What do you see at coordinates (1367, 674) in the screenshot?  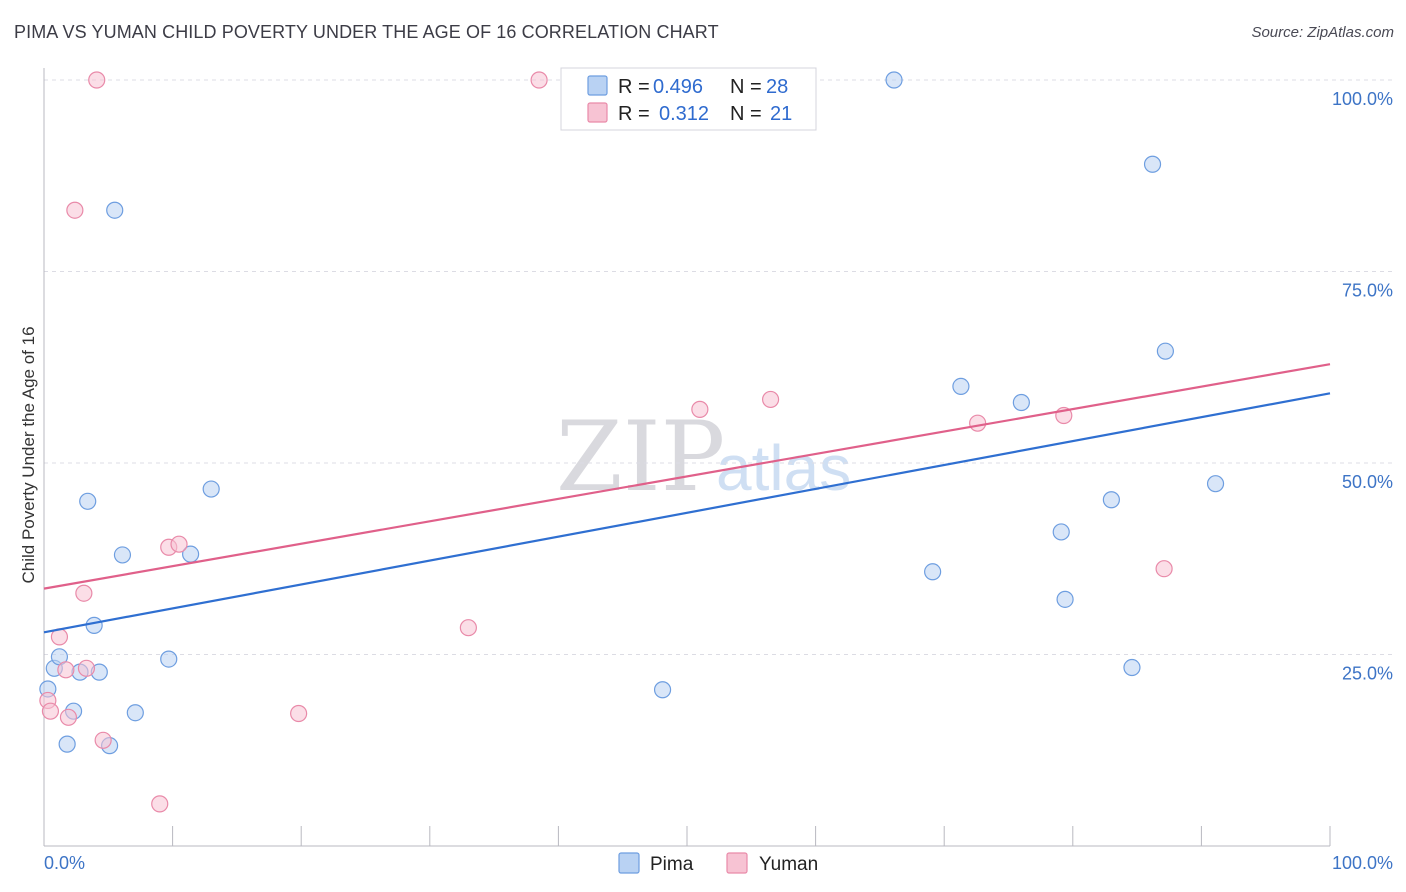 I see `y-tick-label: 25.0%` at bounding box center [1367, 674].